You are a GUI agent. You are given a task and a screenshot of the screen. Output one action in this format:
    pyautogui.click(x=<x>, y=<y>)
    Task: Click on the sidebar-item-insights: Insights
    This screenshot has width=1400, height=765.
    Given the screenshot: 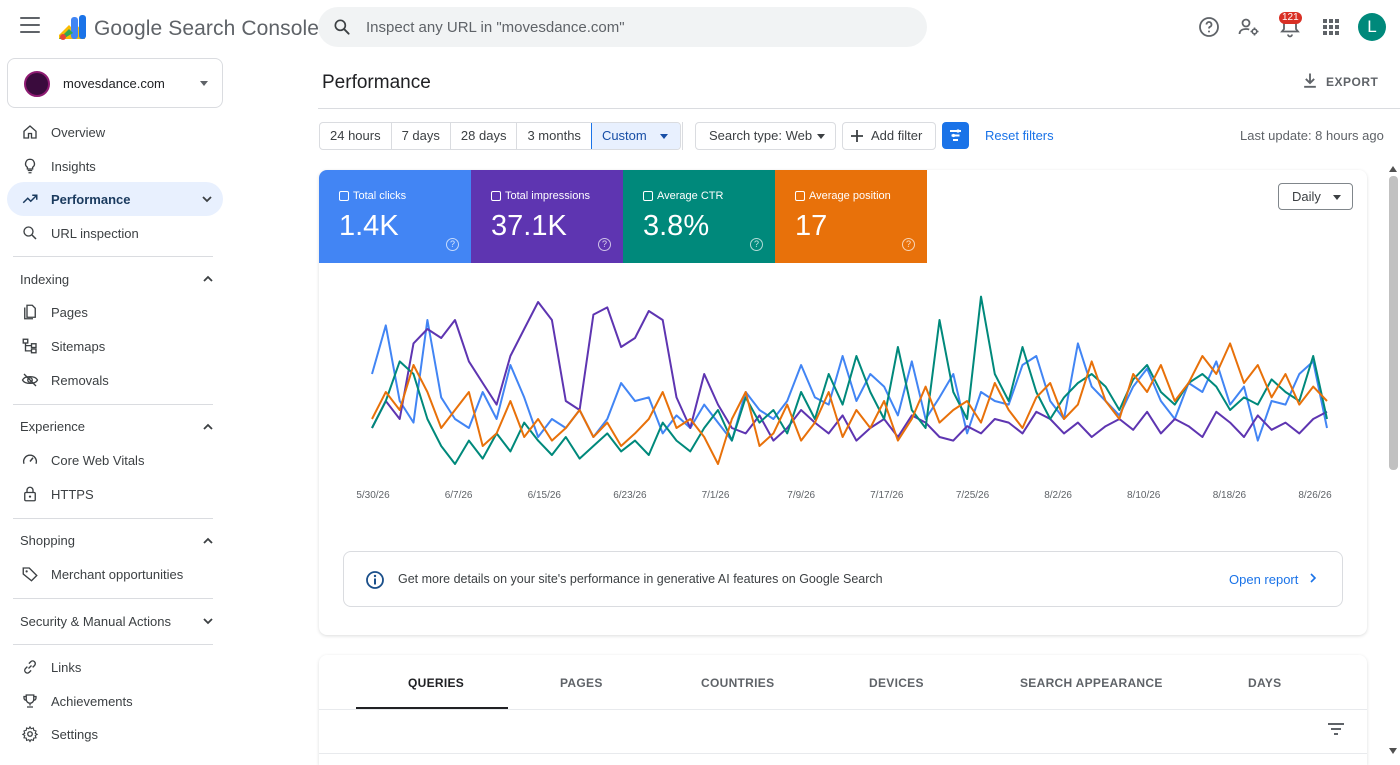 What is the action you would take?
    pyautogui.click(x=115, y=166)
    